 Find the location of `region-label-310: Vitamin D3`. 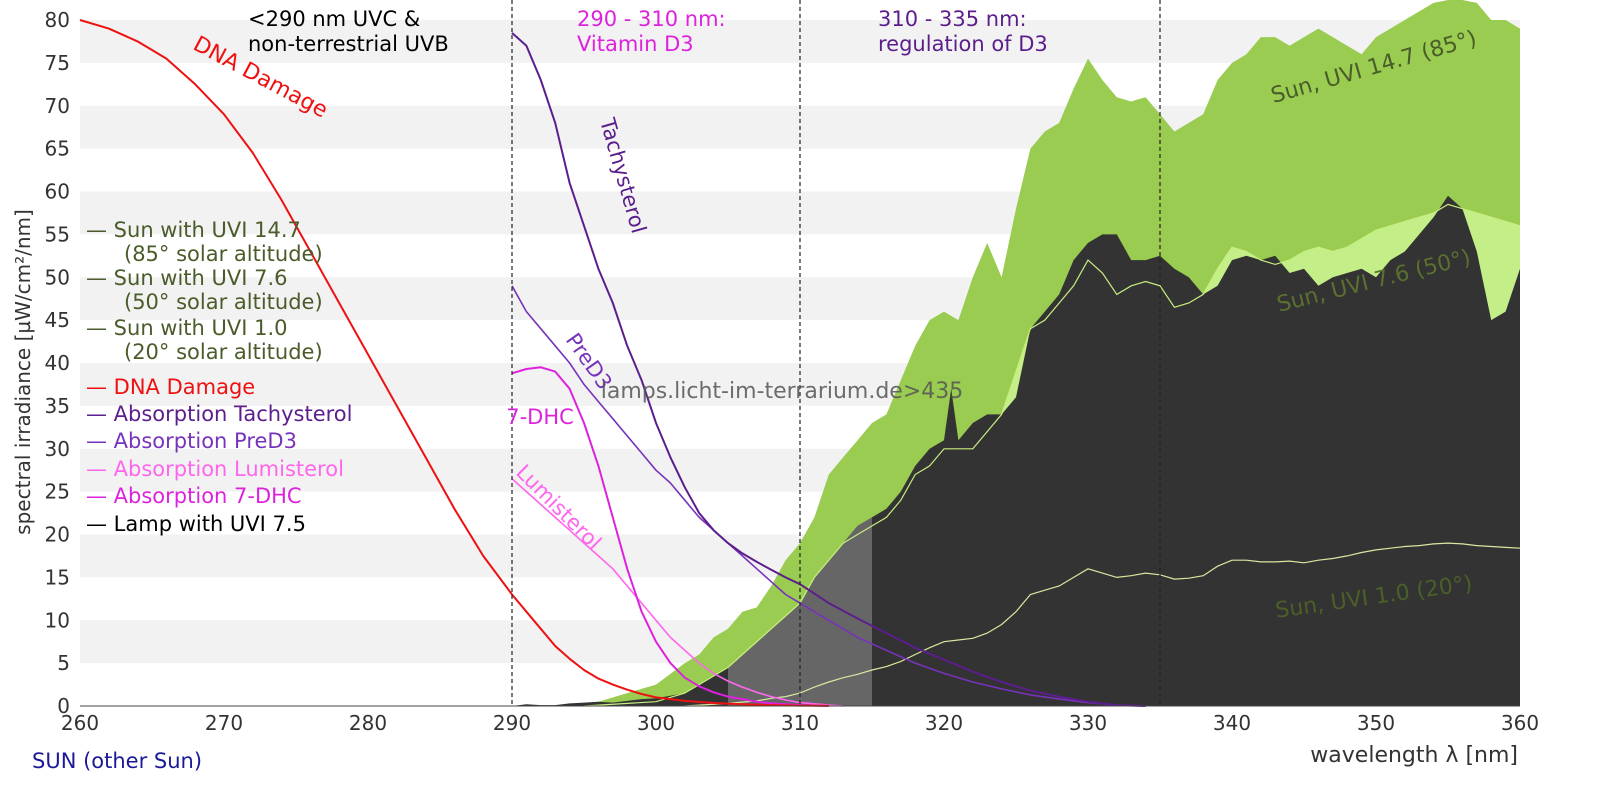

region-label-310: Vitamin D3 is located at coordinates (635, 44).